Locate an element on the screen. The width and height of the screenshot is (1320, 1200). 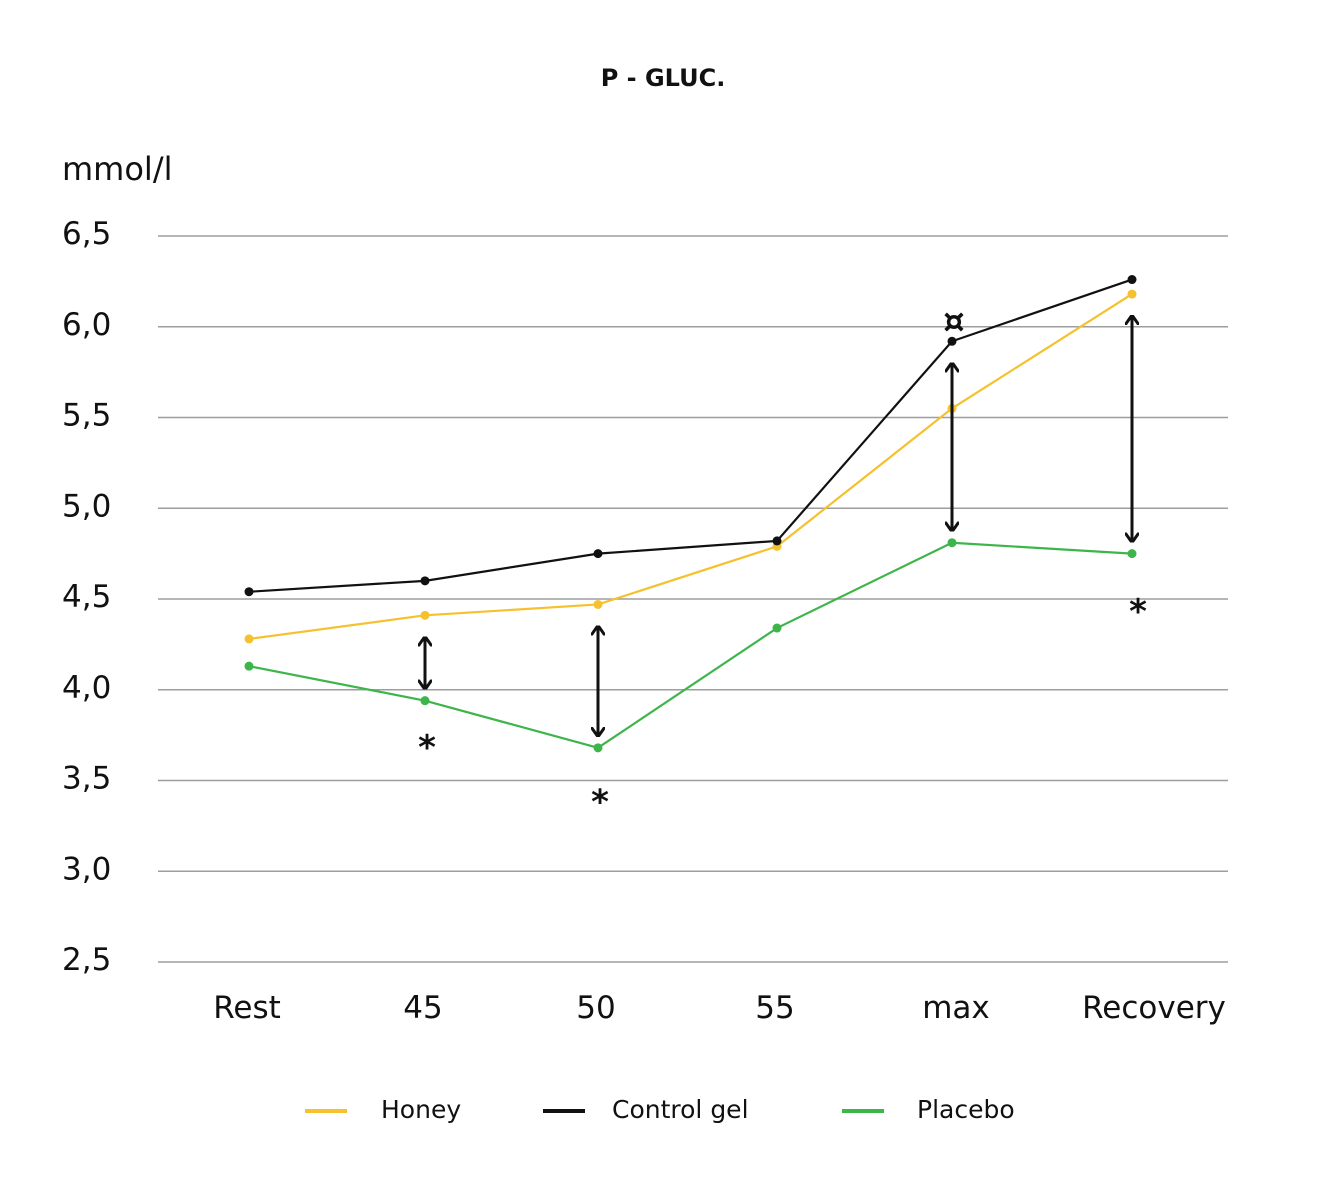
significance-marker: ¤ is located at coordinates (954, 322).